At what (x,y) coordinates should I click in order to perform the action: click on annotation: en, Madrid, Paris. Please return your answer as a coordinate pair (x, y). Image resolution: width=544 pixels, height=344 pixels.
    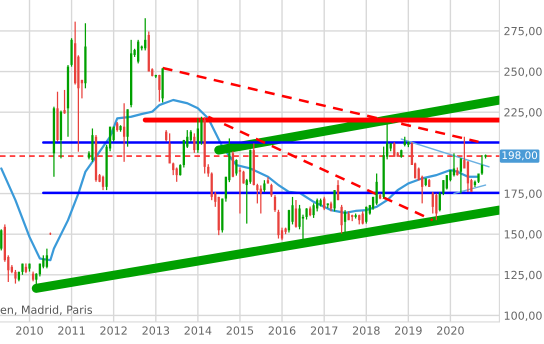
    Looking at the image, I should click on (46, 310).